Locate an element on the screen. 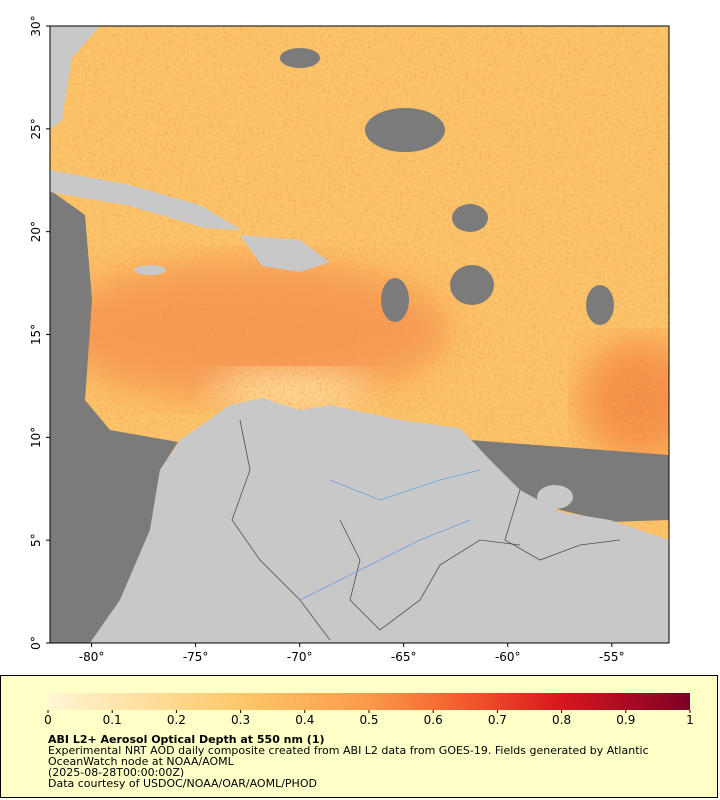 Image resolution: width=720 pixels, height=800 pixels. lat-tick-label: 0° is located at coordinates (36, 643).